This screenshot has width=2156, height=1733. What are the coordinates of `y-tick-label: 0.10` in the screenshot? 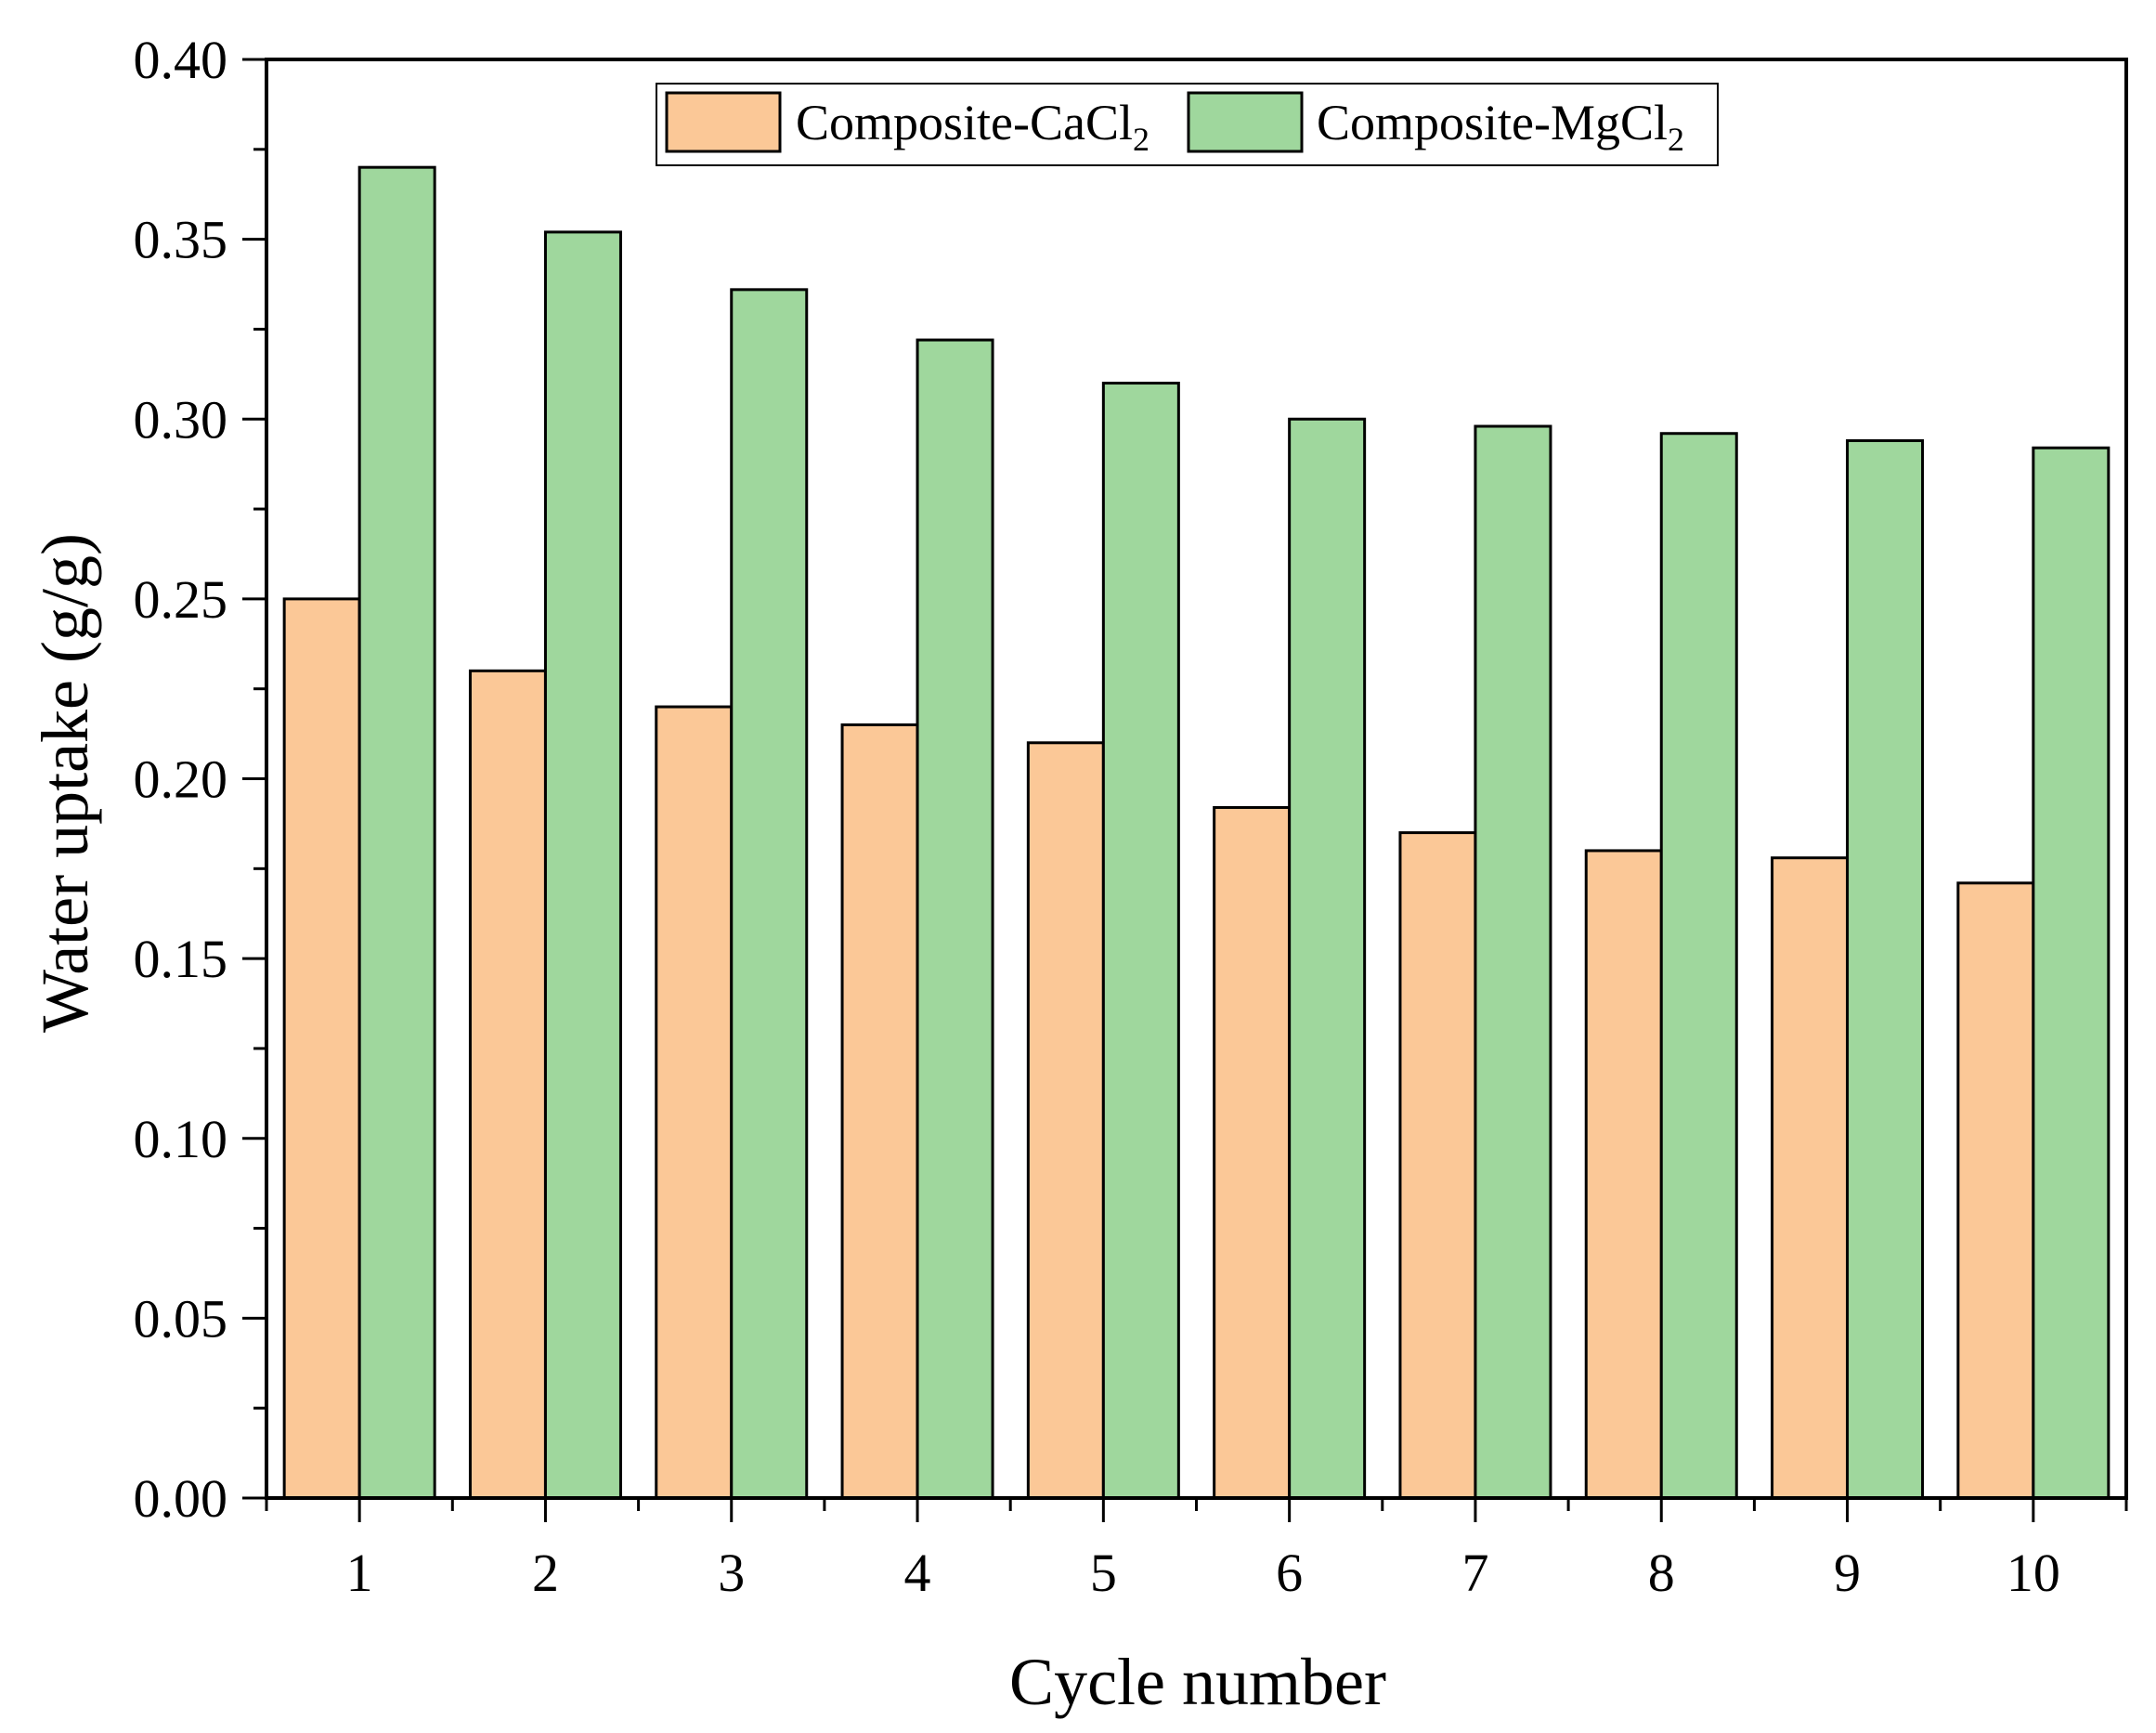 It's located at (181, 1139).